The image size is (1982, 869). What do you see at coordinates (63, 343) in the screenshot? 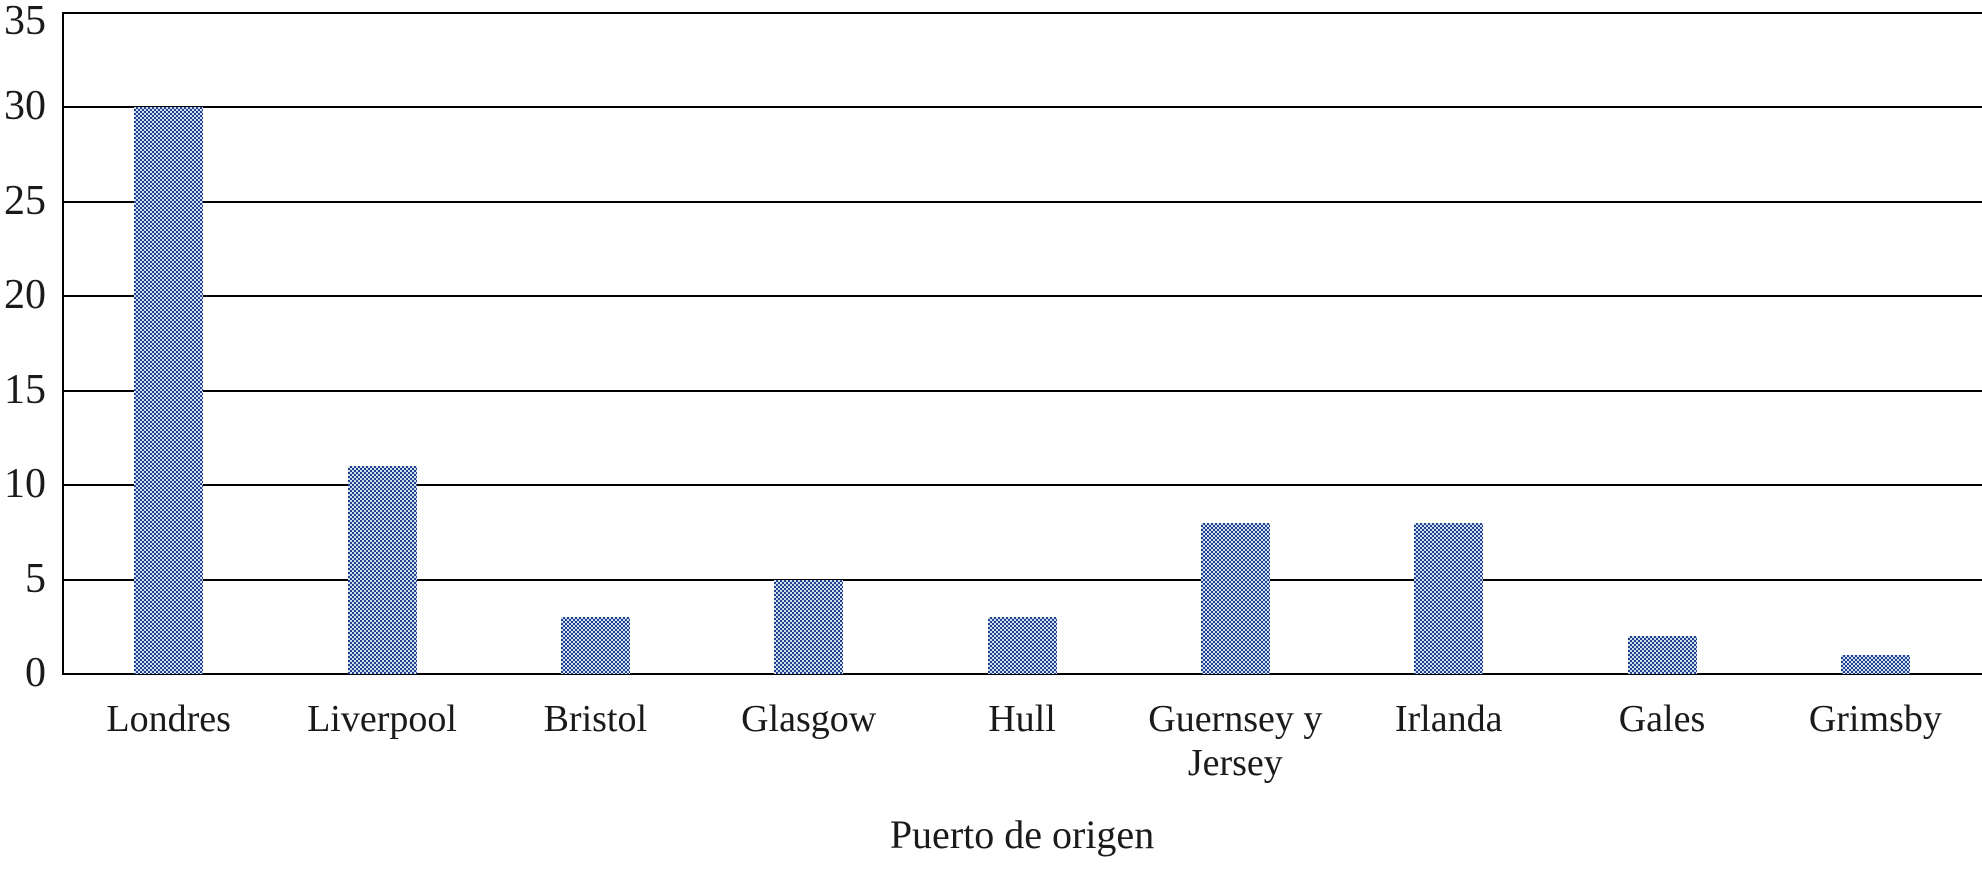
I see `y-axis-line` at bounding box center [63, 343].